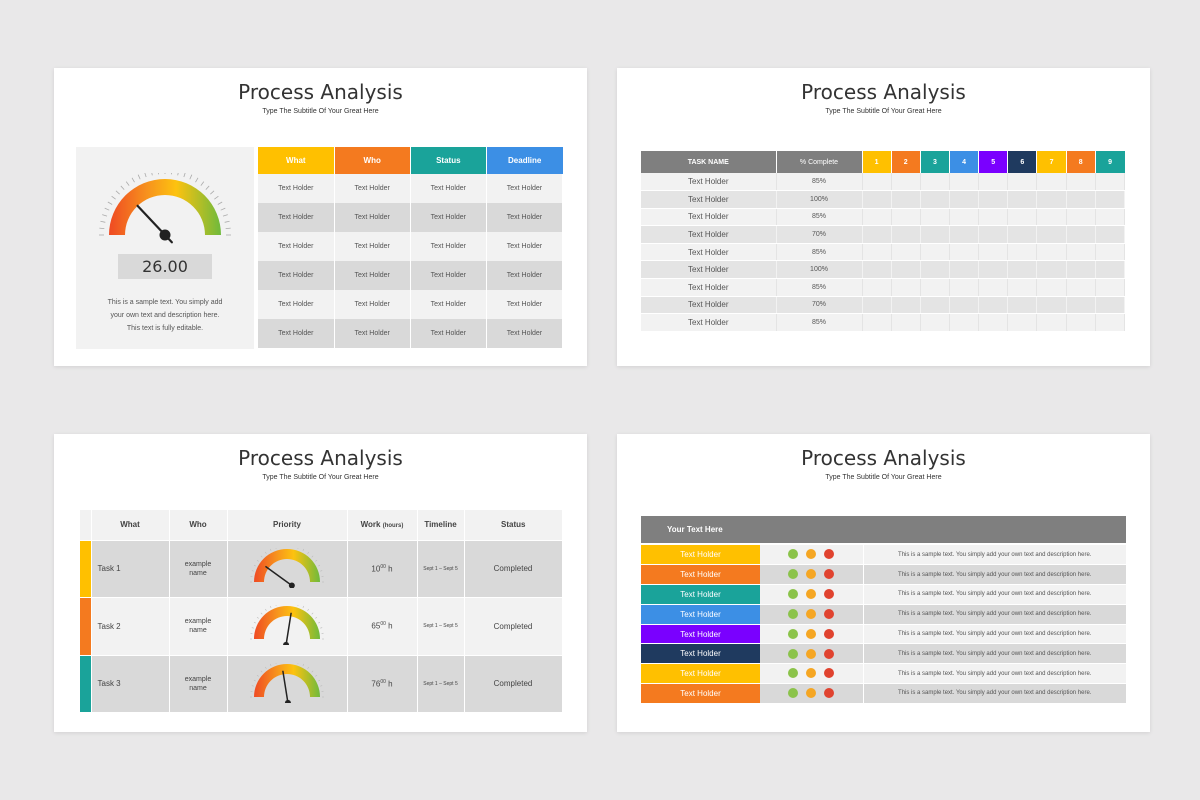 The width and height of the screenshot is (1200, 800). What do you see at coordinates (165, 266) in the screenshot?
I see `gauge-value: 26.00` at bounding box center [165, 266].